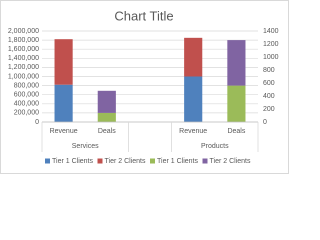 Image resolution: width=320 pixels, height=240 pixels. I want to click on y-tick-label: 1,000,000, so click(23, 76).